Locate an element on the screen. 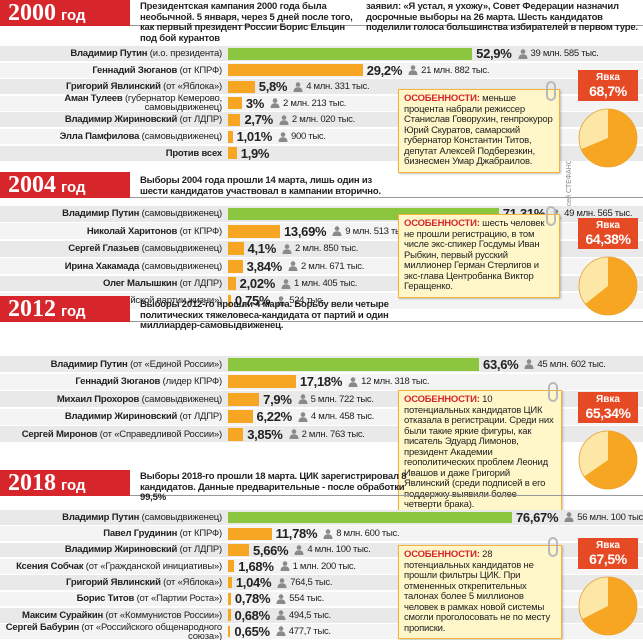 This screenshot has height=640, width=643. value-group: 4,1% 2 млн. 850 тыс. is located at coordinates (303, 249).